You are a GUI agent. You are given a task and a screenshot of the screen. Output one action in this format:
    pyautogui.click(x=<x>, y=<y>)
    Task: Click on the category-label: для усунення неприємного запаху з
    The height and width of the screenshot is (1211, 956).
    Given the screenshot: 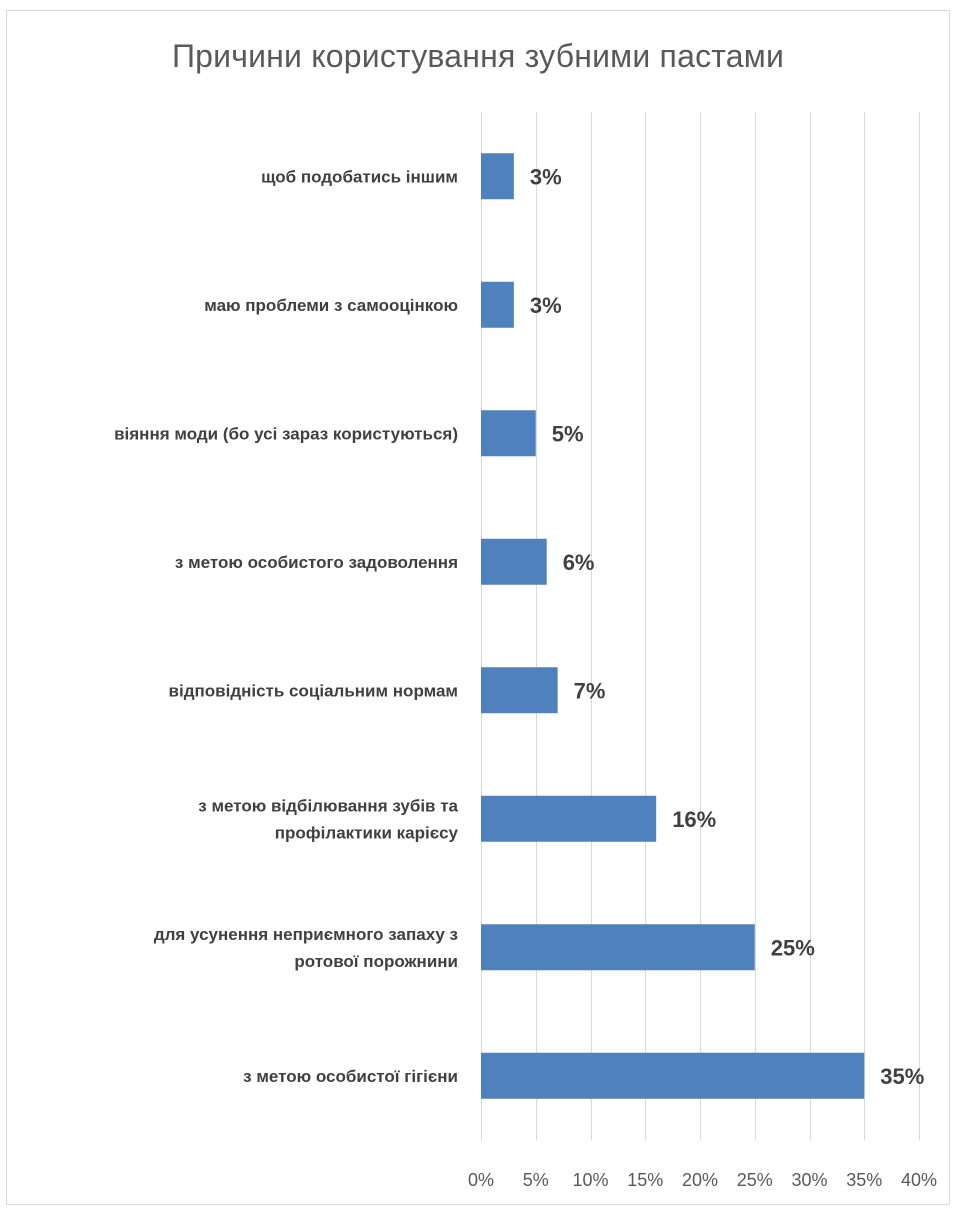 What is the action you would take?
    pyautogui.click(x=306, y=934)
    